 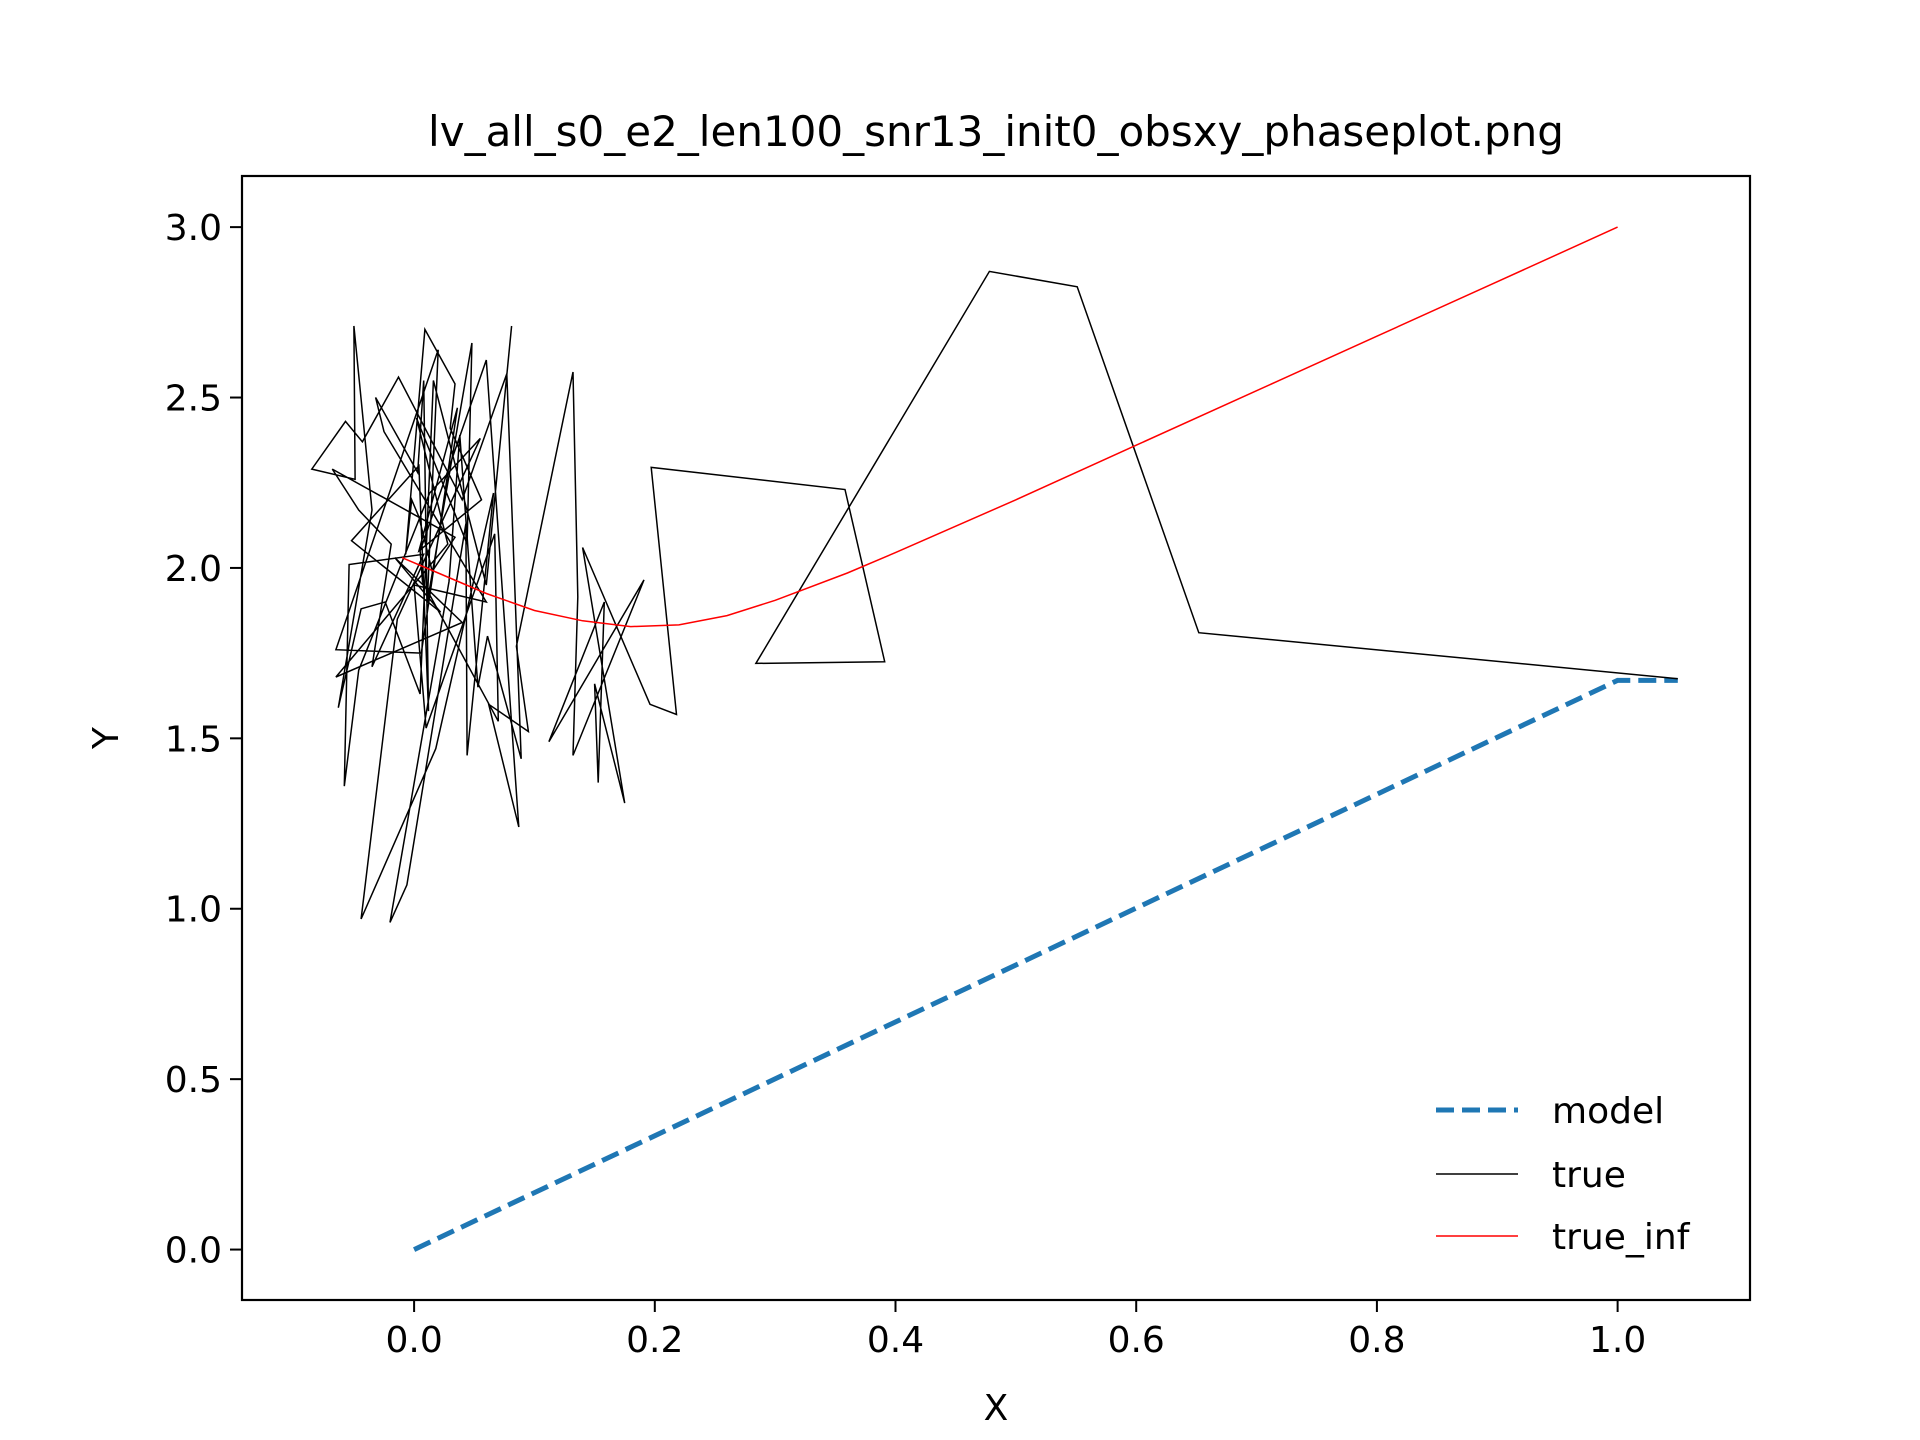 I want to click on y-tick-label: 0.5, so click(x=193, y=1080).